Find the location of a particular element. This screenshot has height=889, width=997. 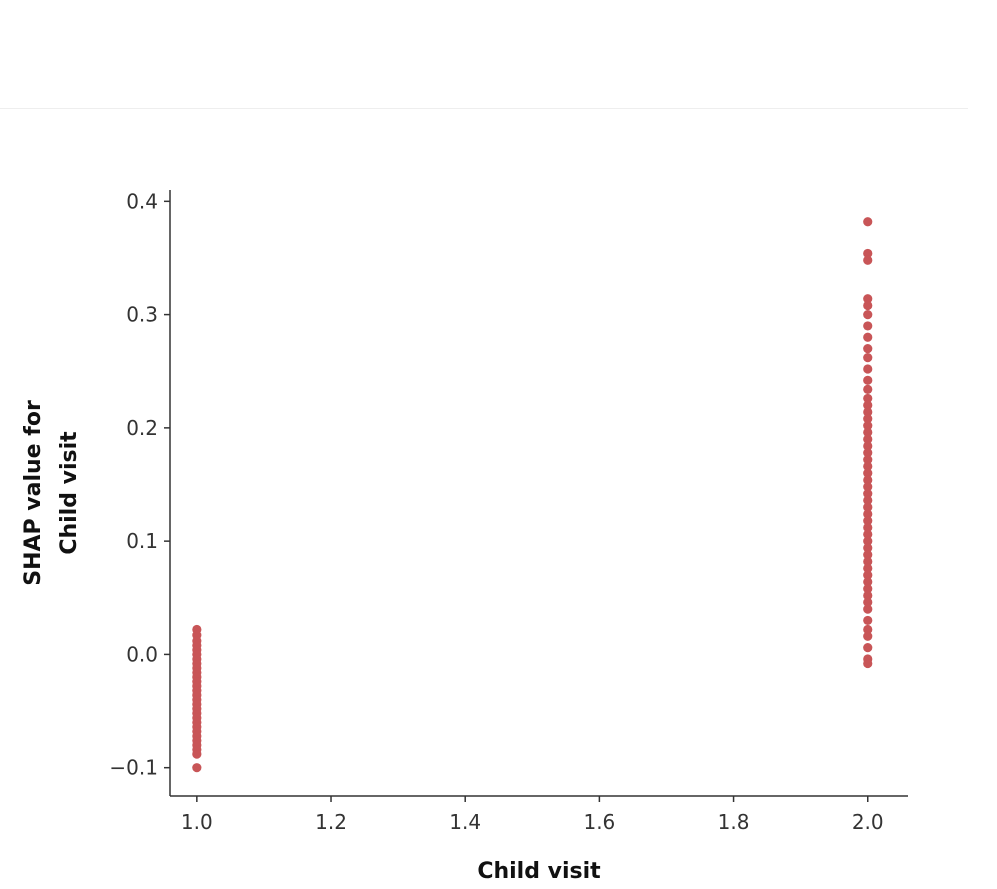

x-tick-label: 1.2 is located at coordinates (331, 822).